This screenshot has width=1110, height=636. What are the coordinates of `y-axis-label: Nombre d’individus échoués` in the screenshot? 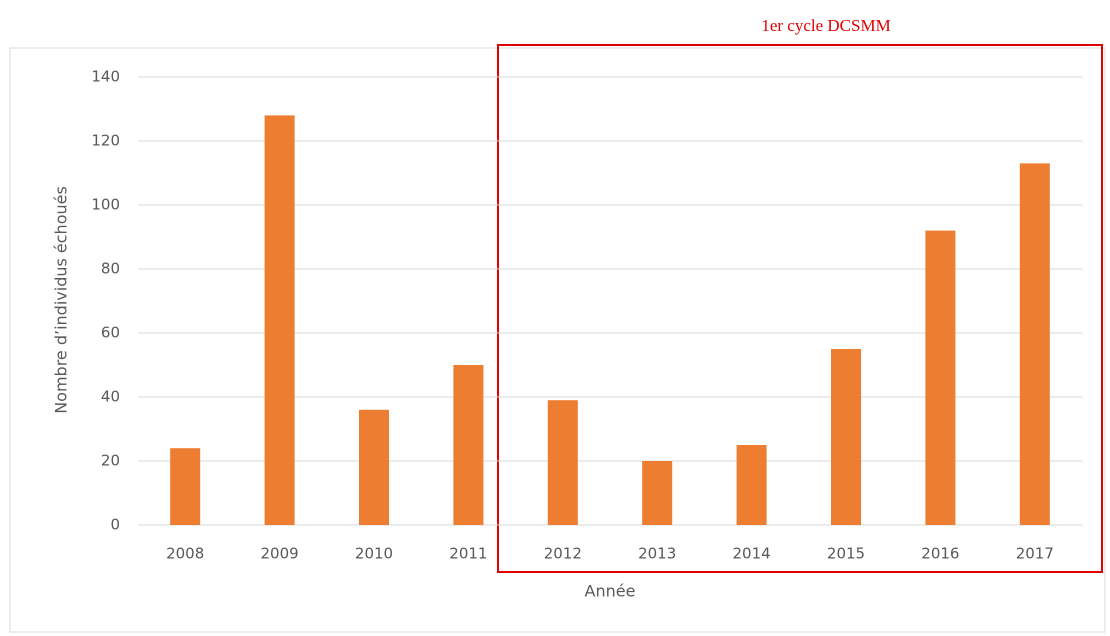 It's located at (61, 300).